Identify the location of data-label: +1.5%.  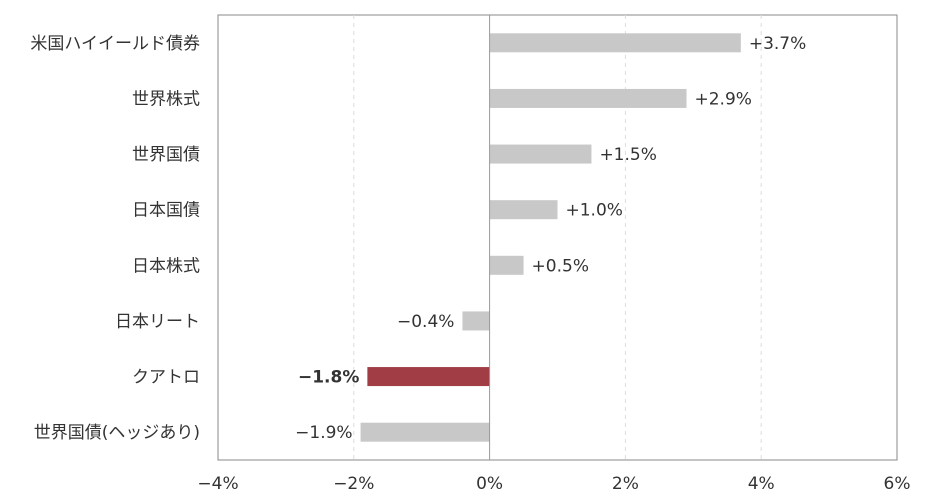
(627, 155).